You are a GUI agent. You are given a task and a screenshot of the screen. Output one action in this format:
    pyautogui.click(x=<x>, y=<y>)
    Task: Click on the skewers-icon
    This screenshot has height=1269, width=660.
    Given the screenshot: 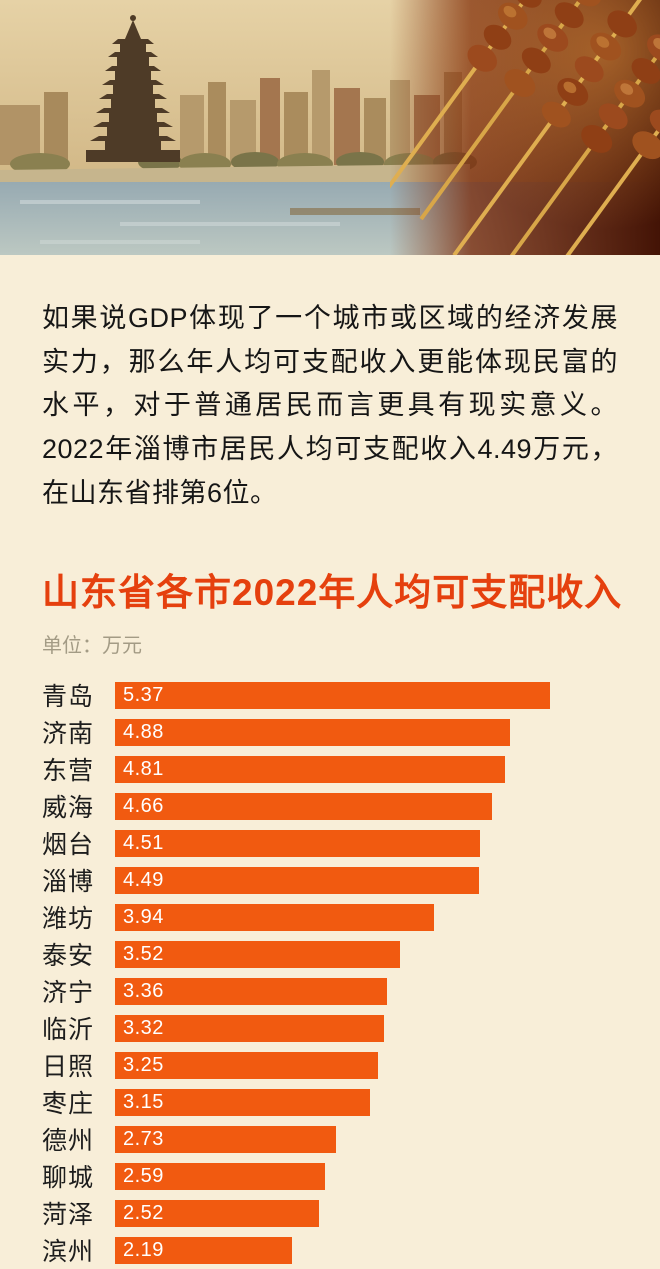 What is the action you would take?
    pyautogui.click(x=511, y=127)
    